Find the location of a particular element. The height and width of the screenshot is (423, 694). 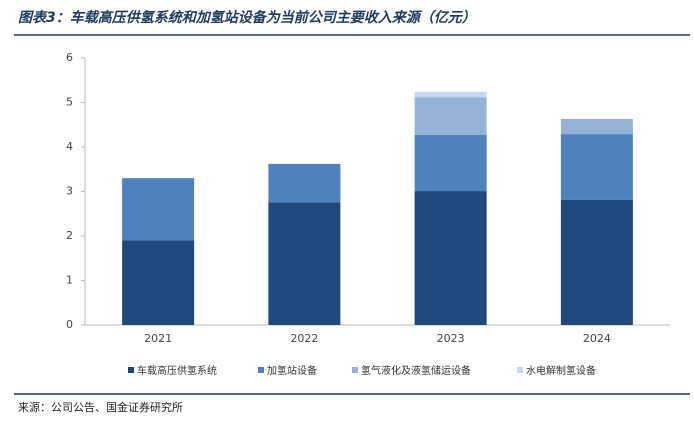

chart-title: 图表3：车载高压供氢系统和加氢站设备为当前公司主要收入来源（亿元） is located at coordinates (247, 17).